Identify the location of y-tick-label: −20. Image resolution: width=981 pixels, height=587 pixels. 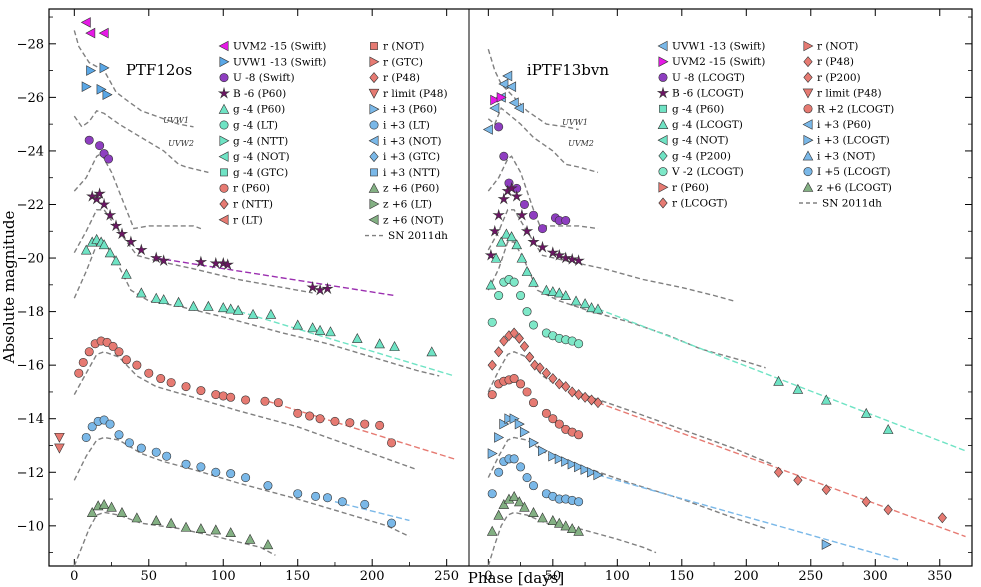
(30, 259).